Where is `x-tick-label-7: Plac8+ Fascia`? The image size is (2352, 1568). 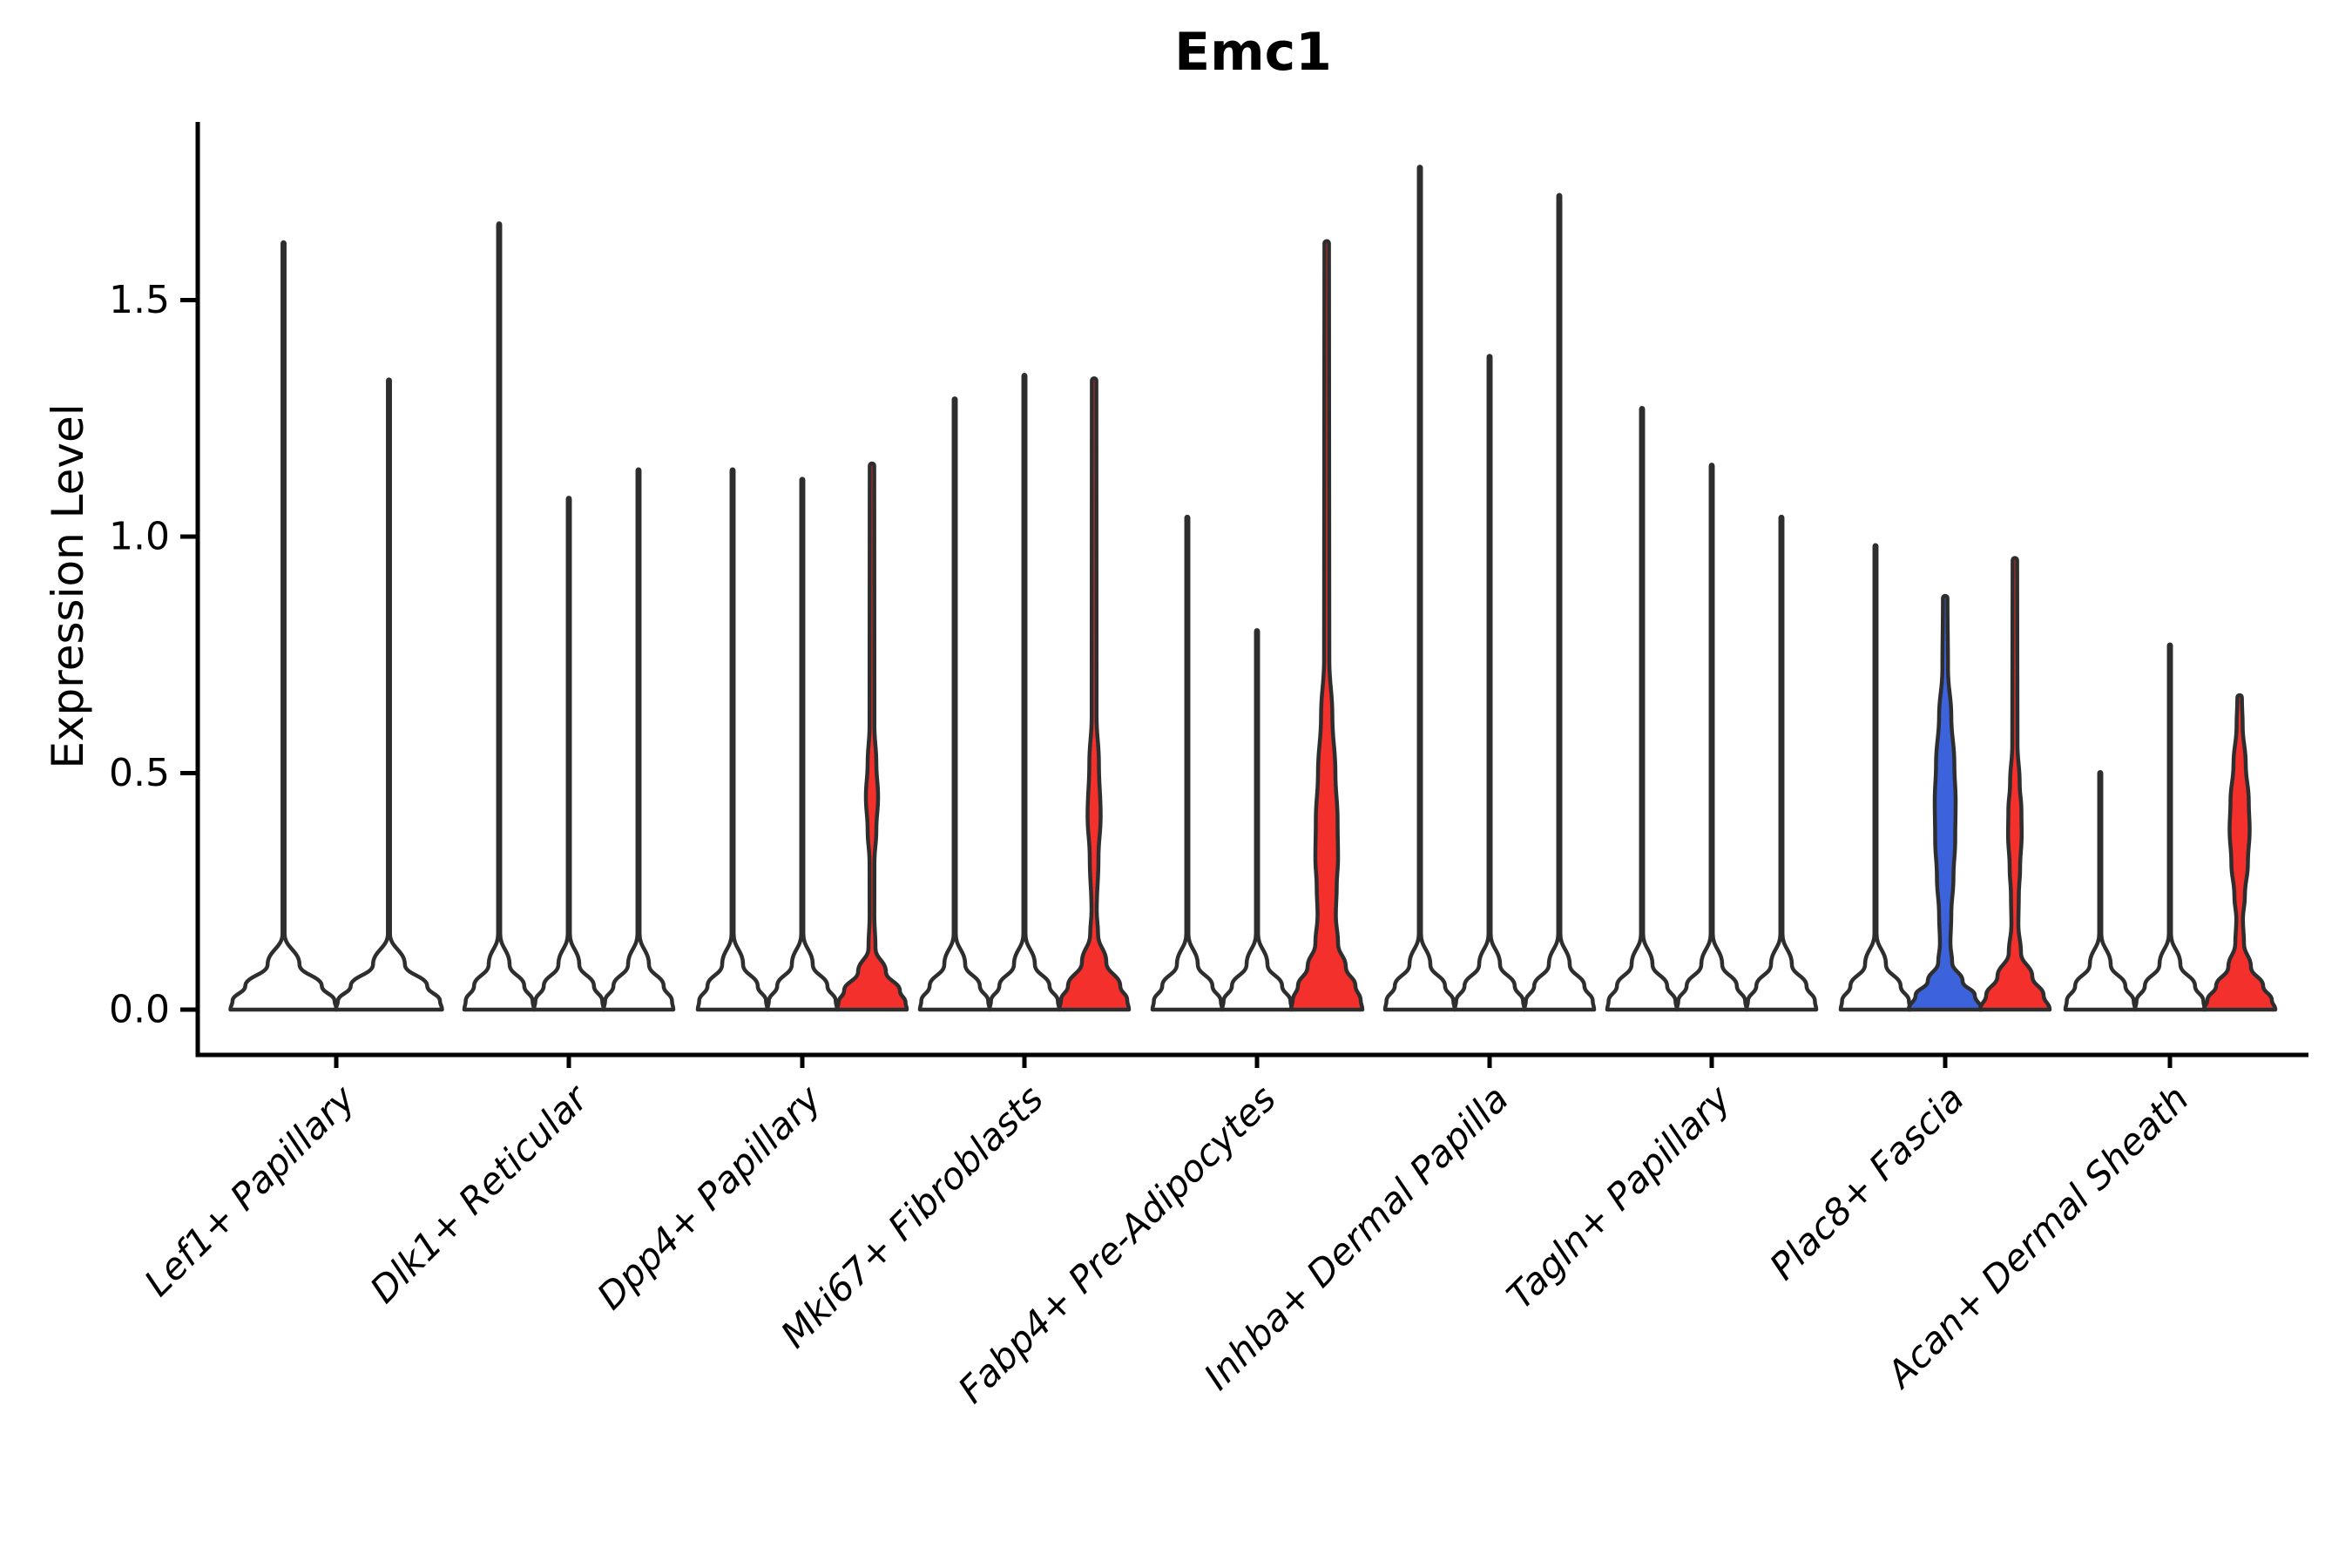
x-tick-label-7: Plac8+ Fascia is located at coordinates (1866, 1182).